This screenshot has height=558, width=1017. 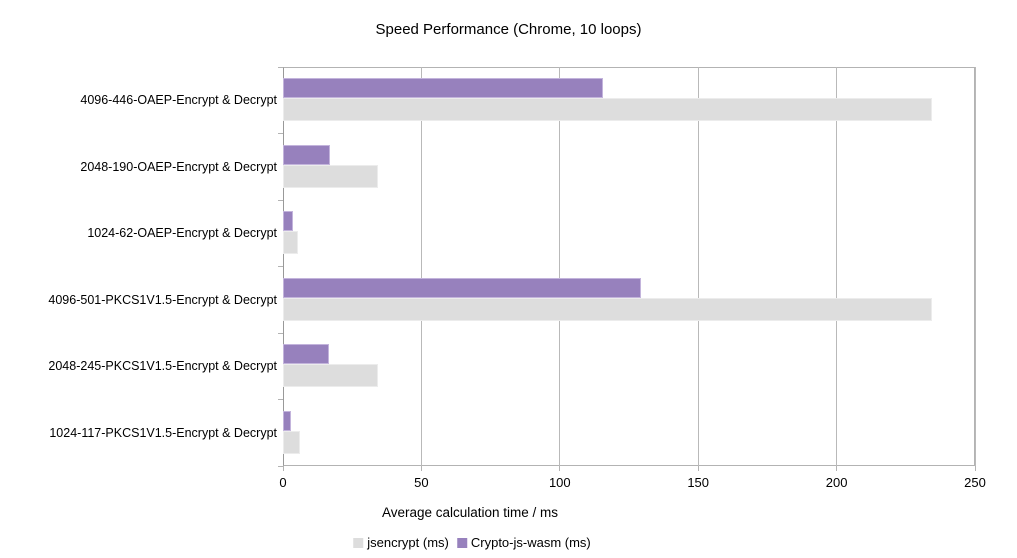 What do you see at coordinates (283, 482) in the screenshot?
I see `x-axis-tick-label: 0` at bounding box center [283, 482].